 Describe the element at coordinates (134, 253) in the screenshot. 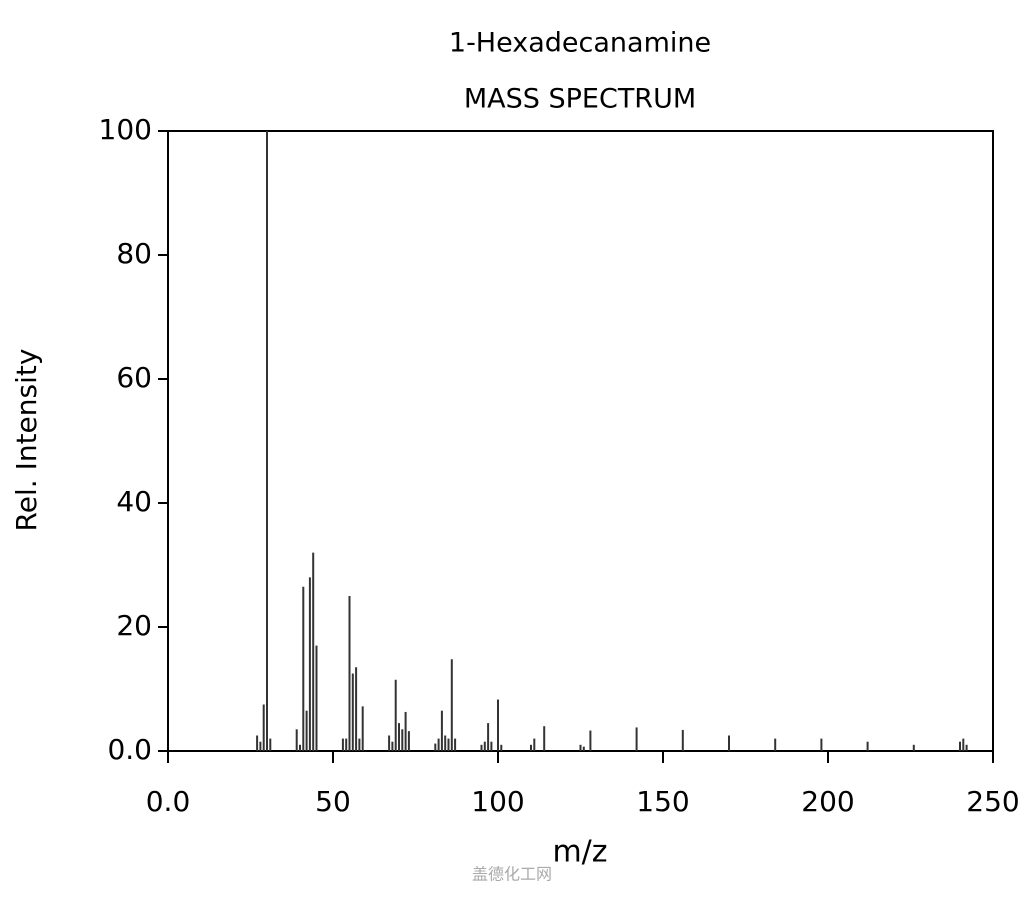

I see `y-tick-label: 80` at that location.